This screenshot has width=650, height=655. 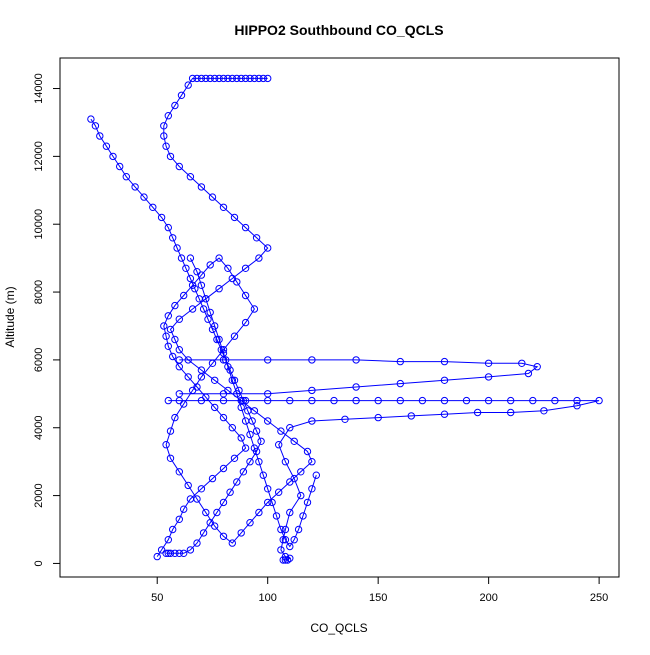 What do you see at coordinates (10, 316) in the screenshot?
I see `y-axis-label: Altitude (m)` at bounding box center [10, 316].